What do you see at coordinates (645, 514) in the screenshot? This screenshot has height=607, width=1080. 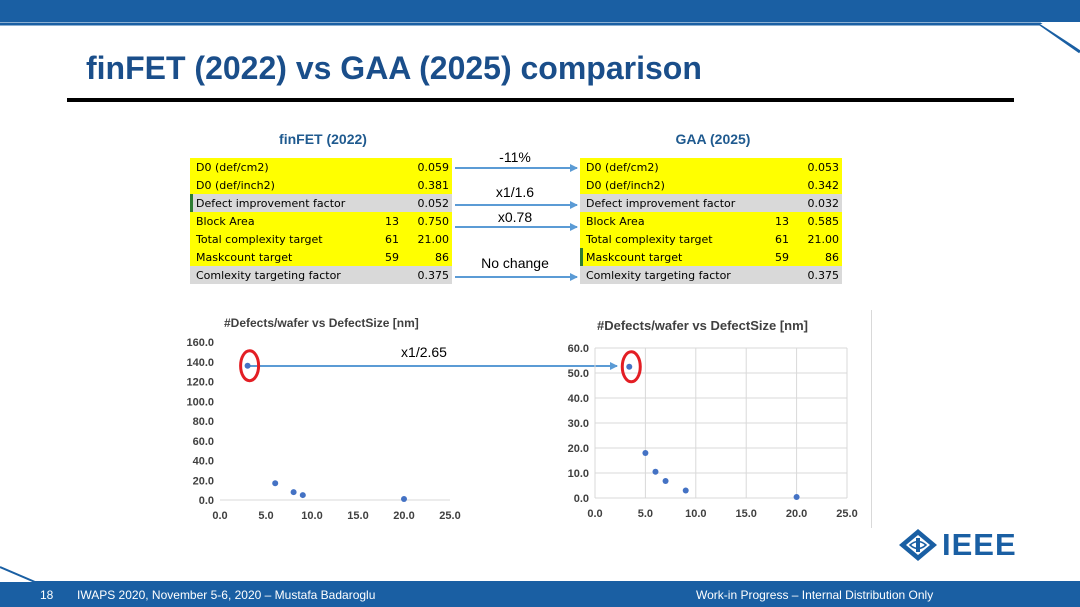 I see `chart2-xtick-label: 5.0` at bounding box center [645, 514].